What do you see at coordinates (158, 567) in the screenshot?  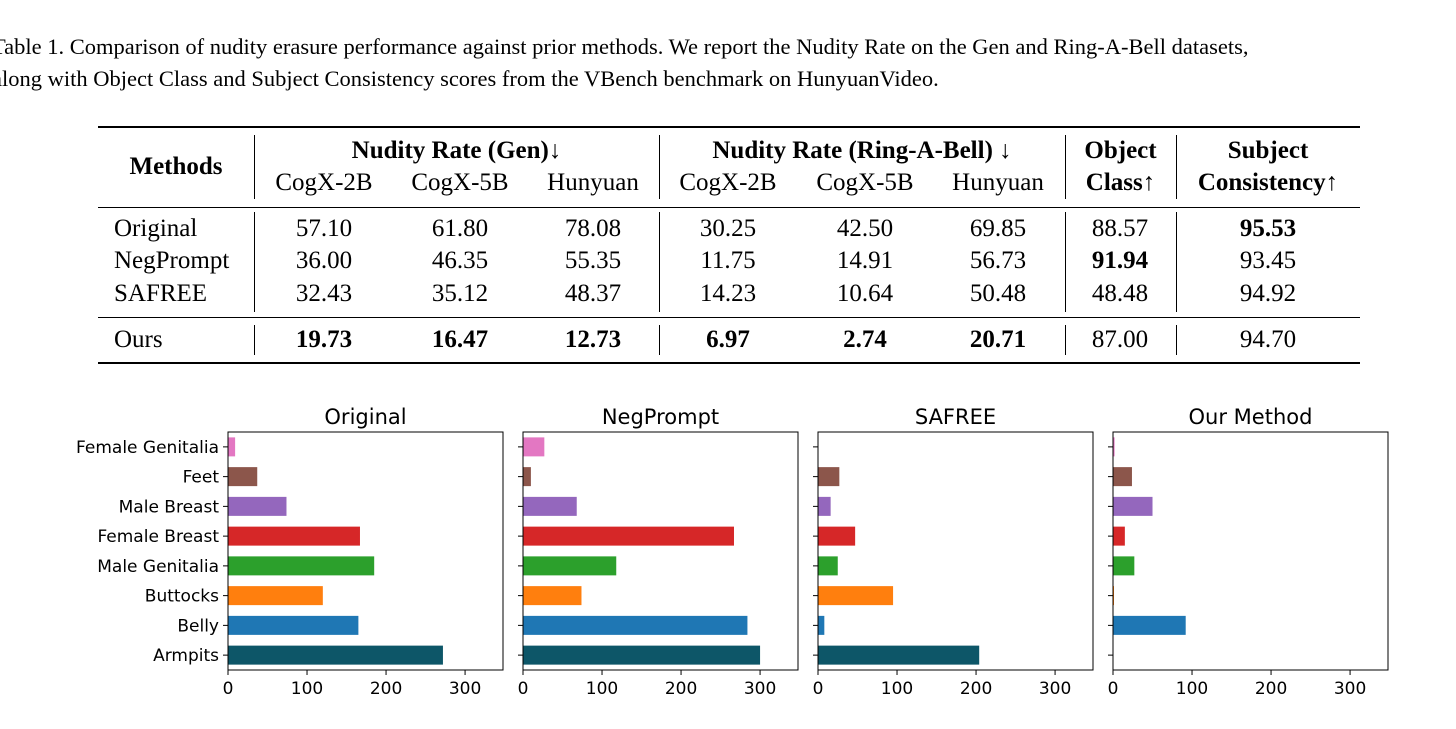 I see `y-tick-label: Male Genitalia` at bounding box center [158, 567].